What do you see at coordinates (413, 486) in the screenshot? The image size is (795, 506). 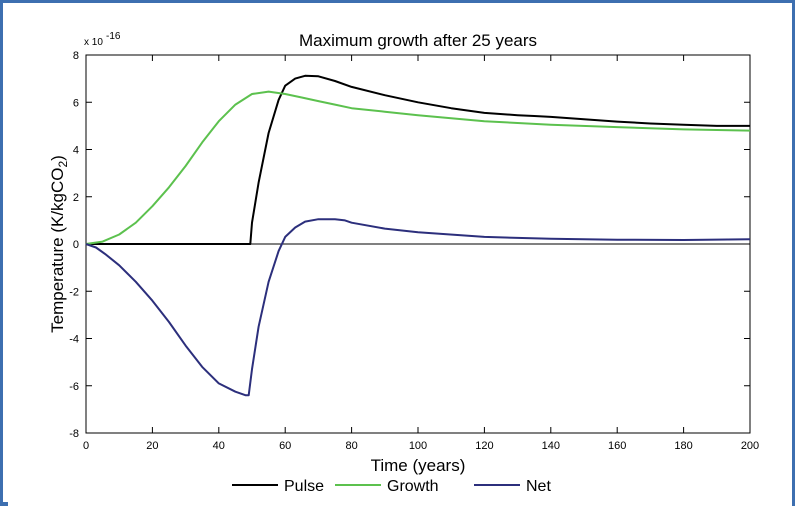 I see `legend-label-growth: Growth` at bounding box center [413, 486].